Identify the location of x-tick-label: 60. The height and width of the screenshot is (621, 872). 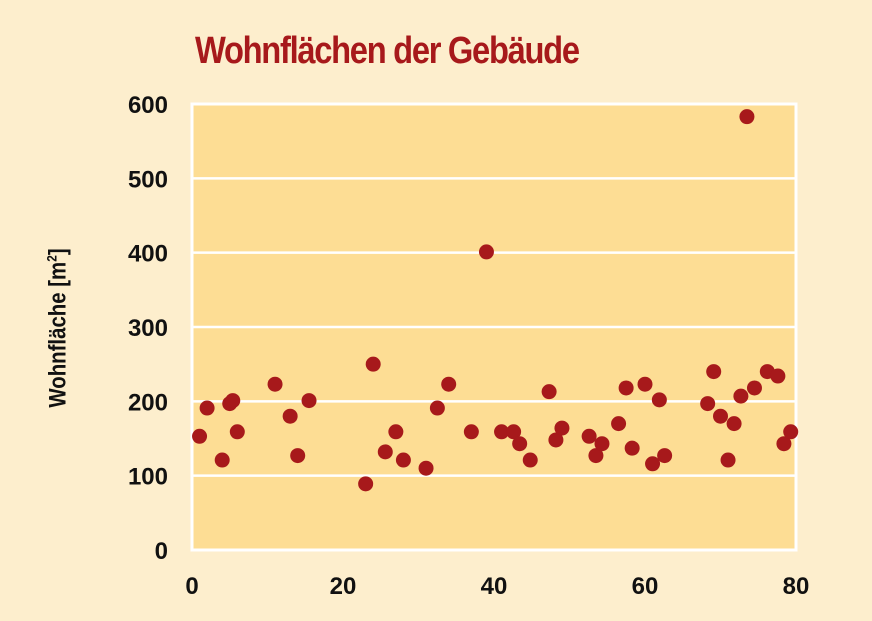
(645, 586).